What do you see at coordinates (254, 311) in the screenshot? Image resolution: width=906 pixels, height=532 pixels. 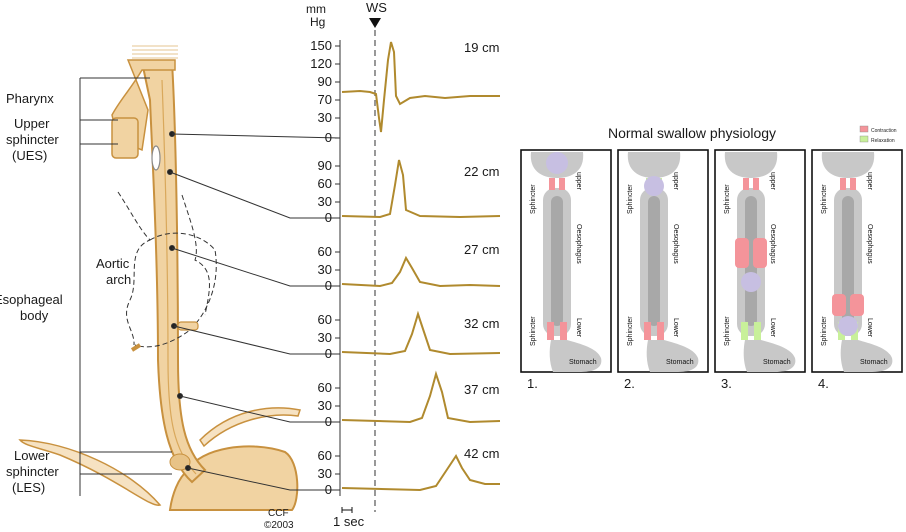 I see `sensor-pointers` at bounding box center [254, 311].